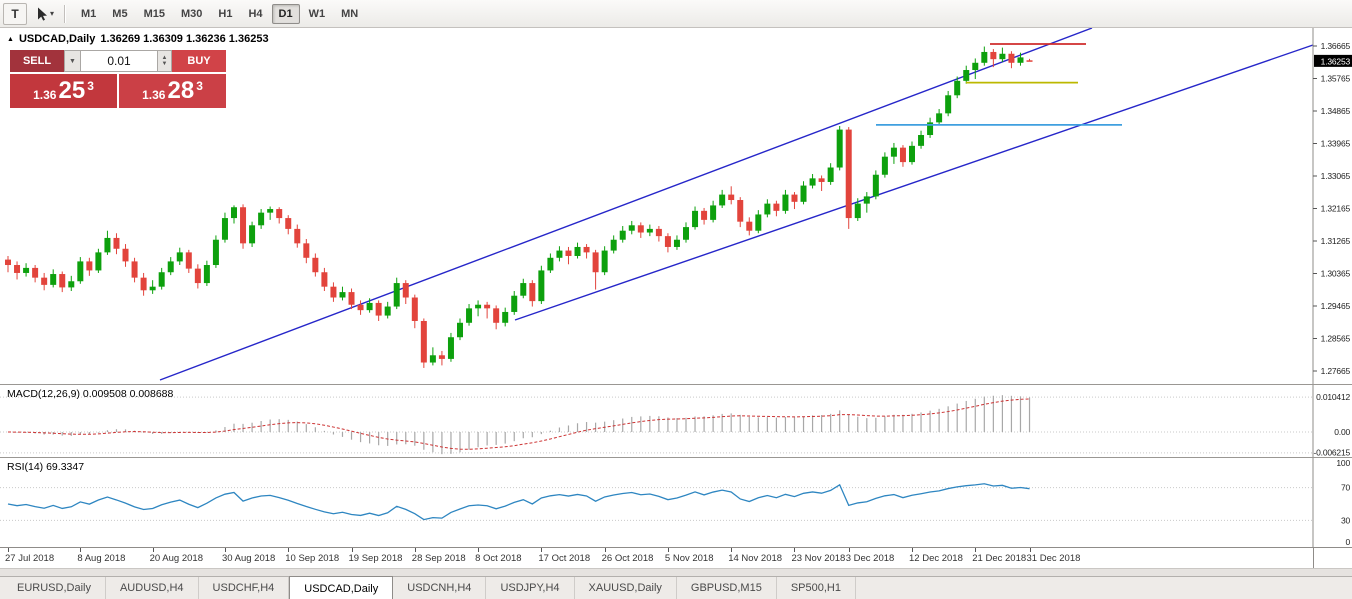 Image resolution: width=1352 pixels, height=599 pixels. What do you see at coordinates (676, 384) in the screenshot?
I see `macd-panel-separator` at bounding box center [676, 384].